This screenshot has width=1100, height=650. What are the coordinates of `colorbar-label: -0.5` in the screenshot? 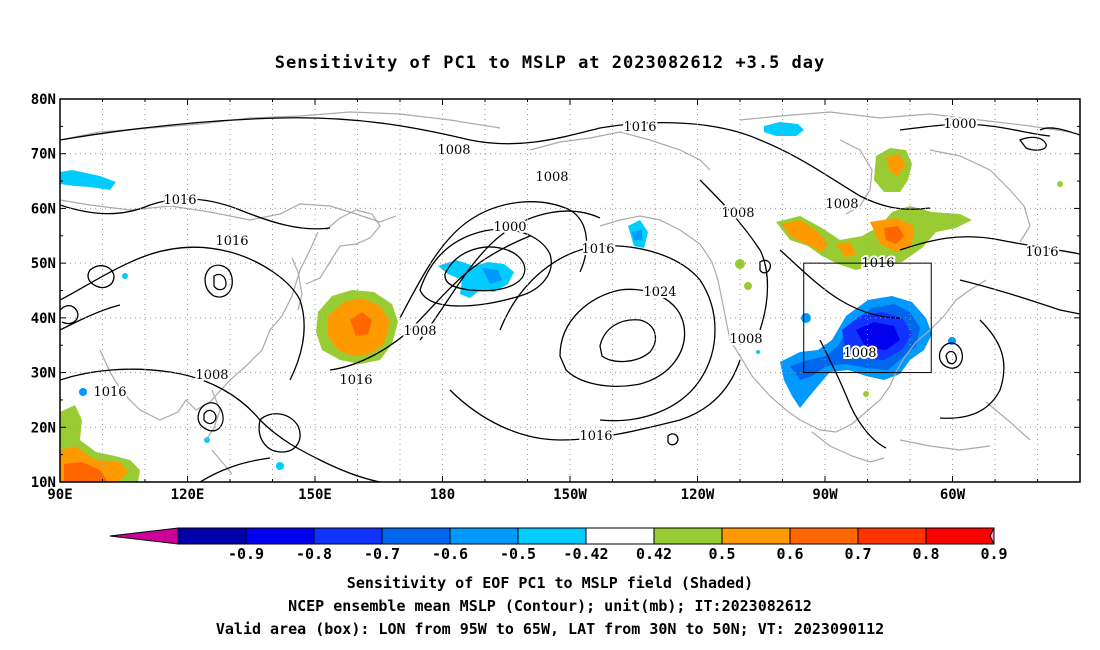 It's located at (518, 554).